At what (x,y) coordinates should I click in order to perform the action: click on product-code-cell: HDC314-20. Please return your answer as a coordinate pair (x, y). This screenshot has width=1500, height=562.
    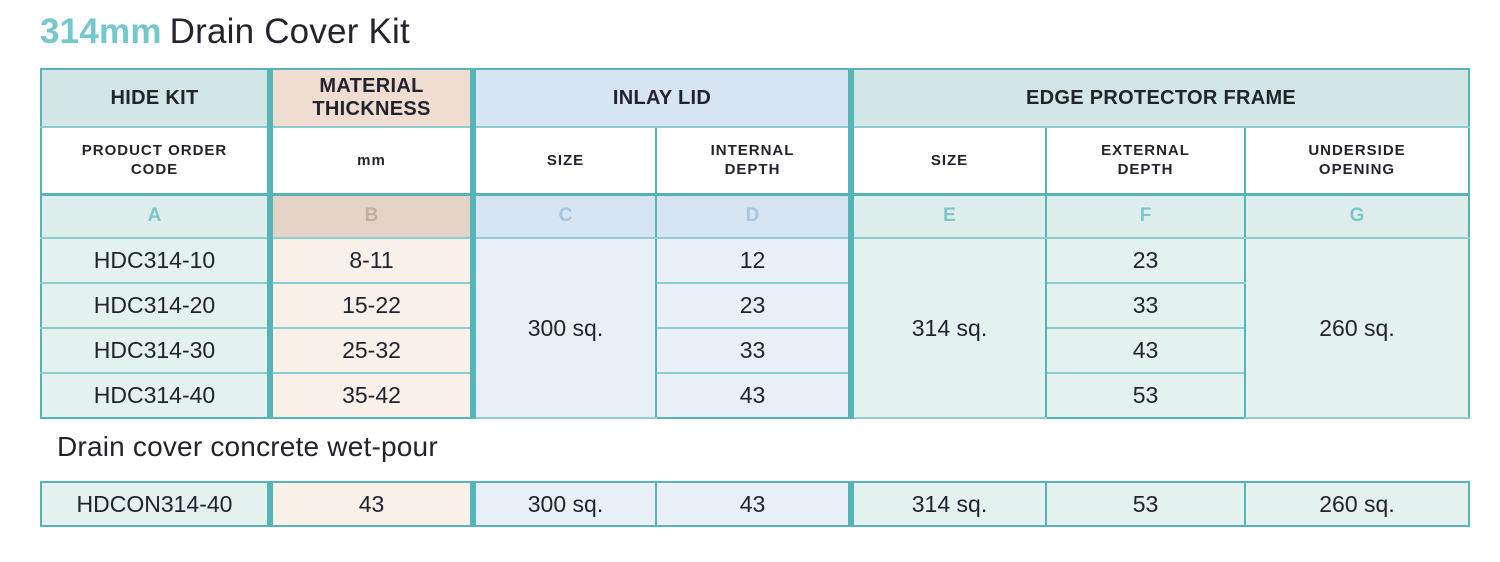
    Looking at the image, I should click on (155, 305).